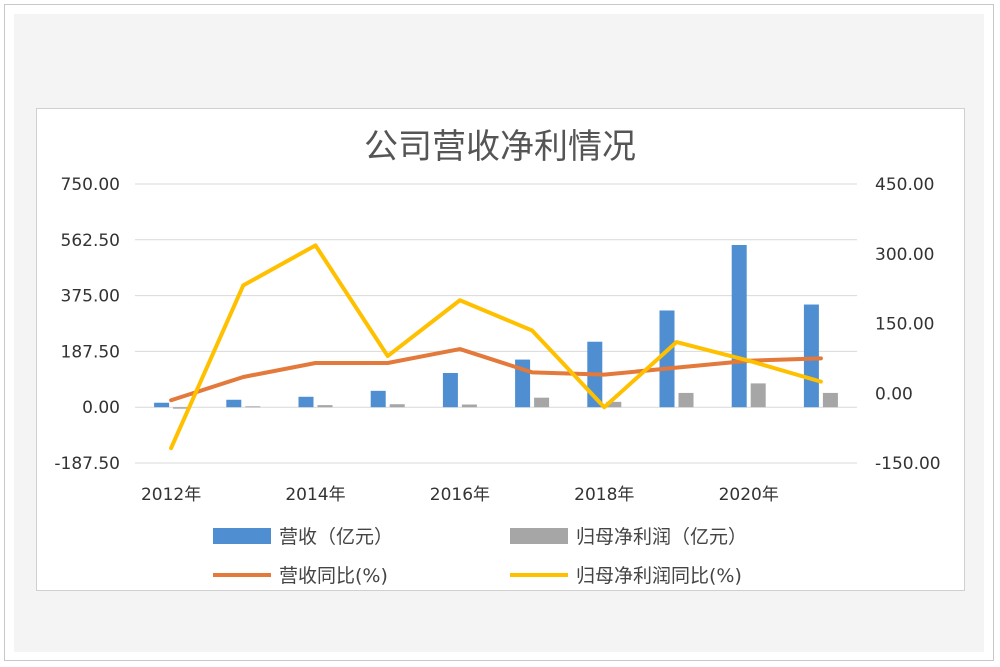  Describe the element at coordinates (480, 556) in the screenshot. I see `legend: 营收（亿元） 归母净利润（亿元） 营收同比(%) 归母净利润同比(%)` at that location.